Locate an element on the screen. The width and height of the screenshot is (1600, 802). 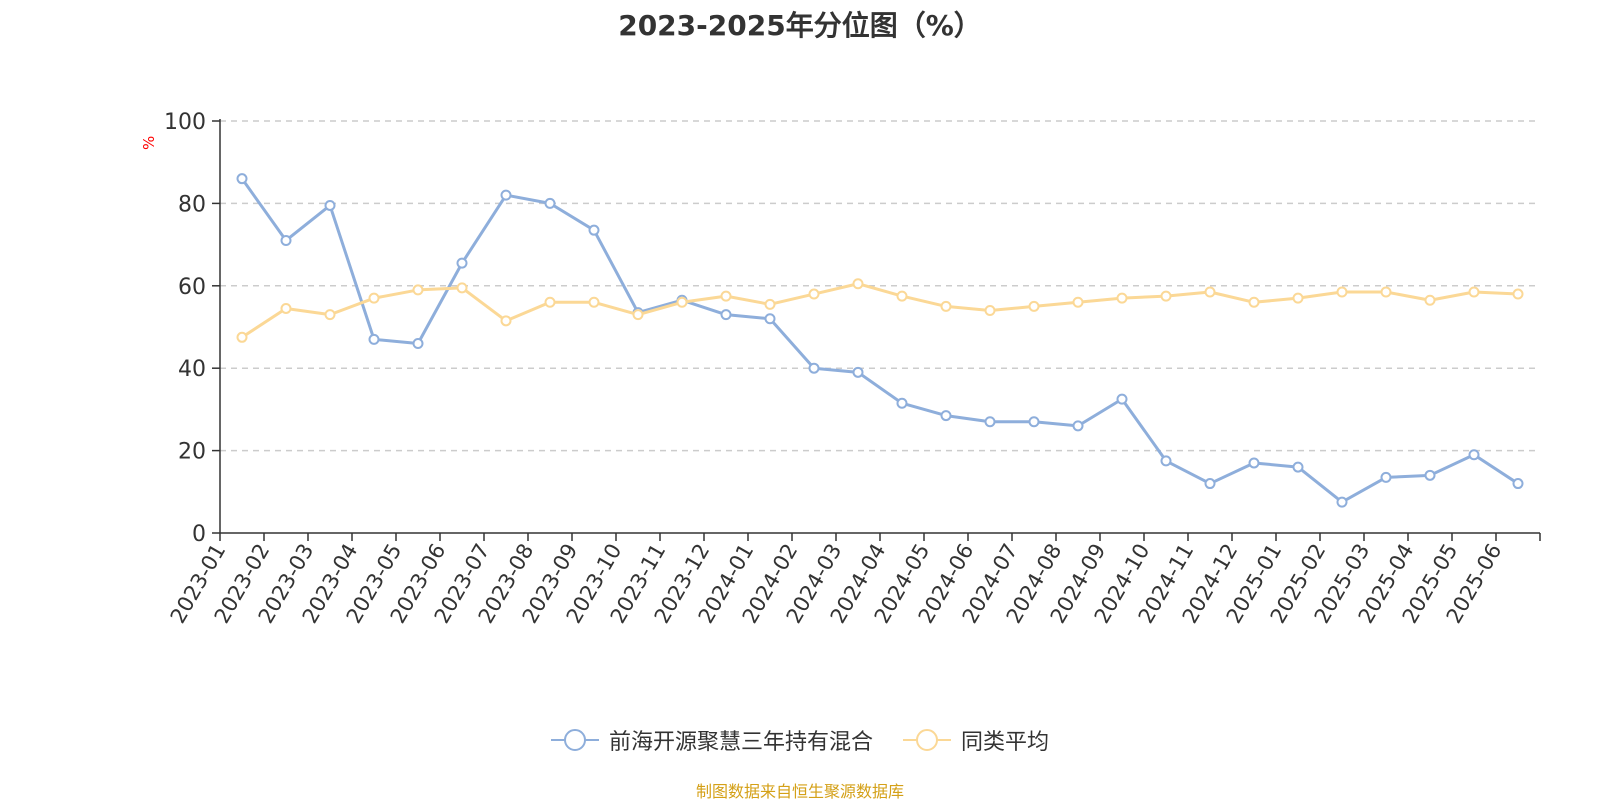
y-tick-label: 0 is located at coordinates (199, 534).